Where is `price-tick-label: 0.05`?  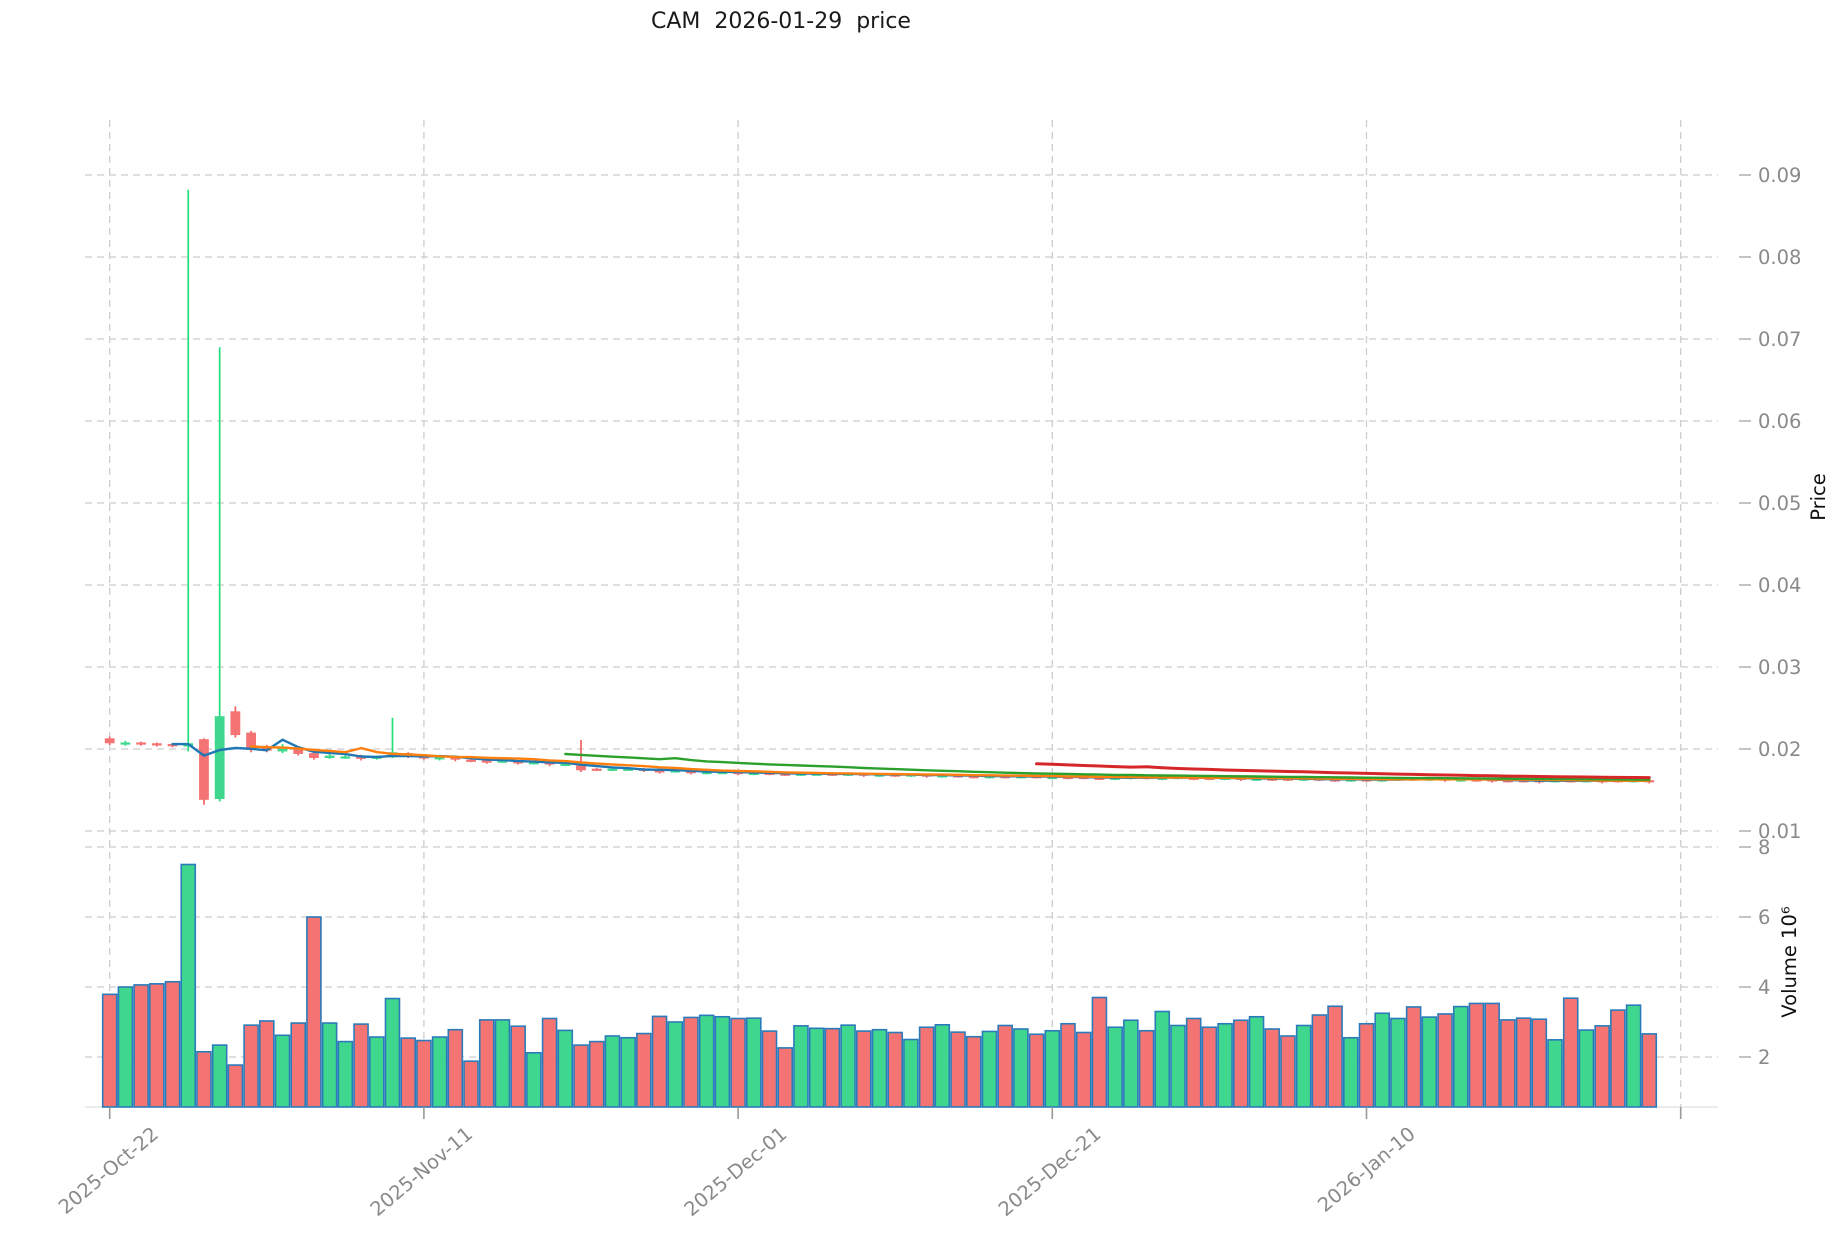
price-tick-label: 0.05 is located at coordinates (1779, 503).